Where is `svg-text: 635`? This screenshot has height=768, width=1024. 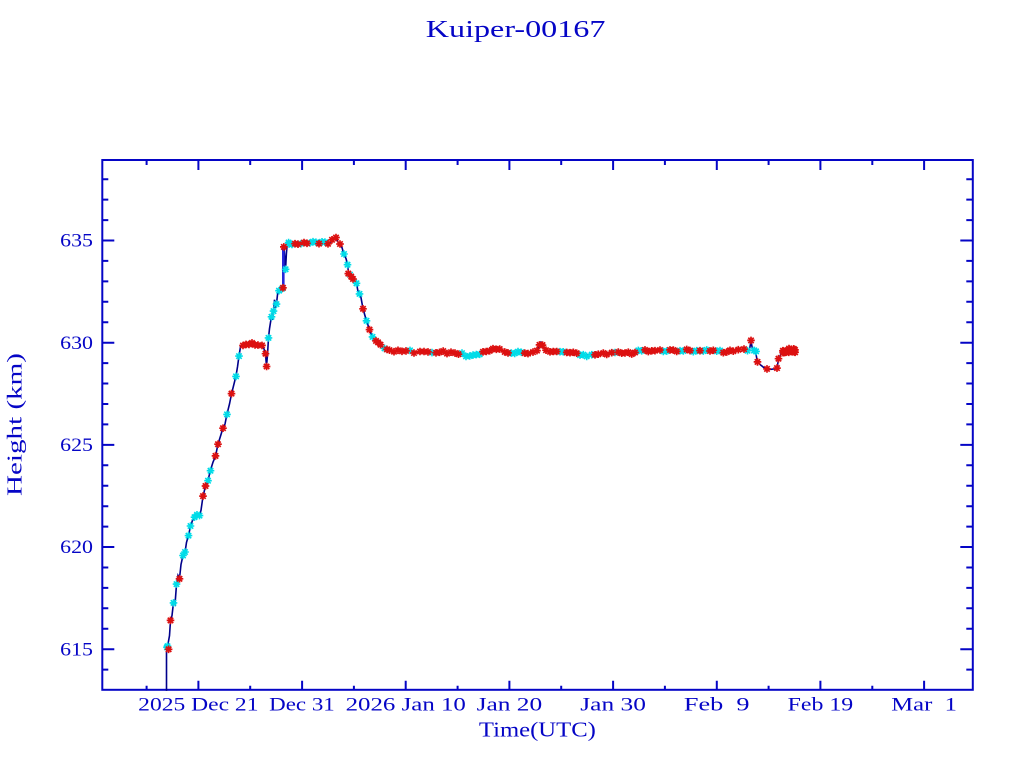
svg-text: 635 is located at coordinates (76, 241).